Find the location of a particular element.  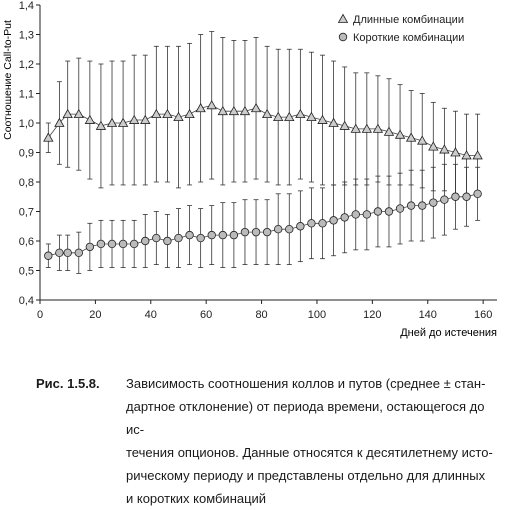

x-axis-label: Дней до истечения is located at coordinates (448, 333).